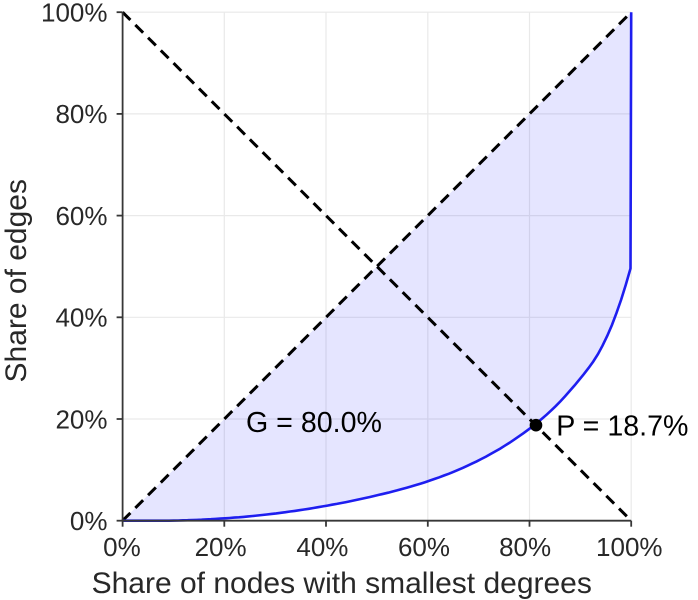 This screenshot has width=698, height=600. Describe the element at coordinates (16, 280) in the screenshot. I see `svg-text: Share of edges` at that location.